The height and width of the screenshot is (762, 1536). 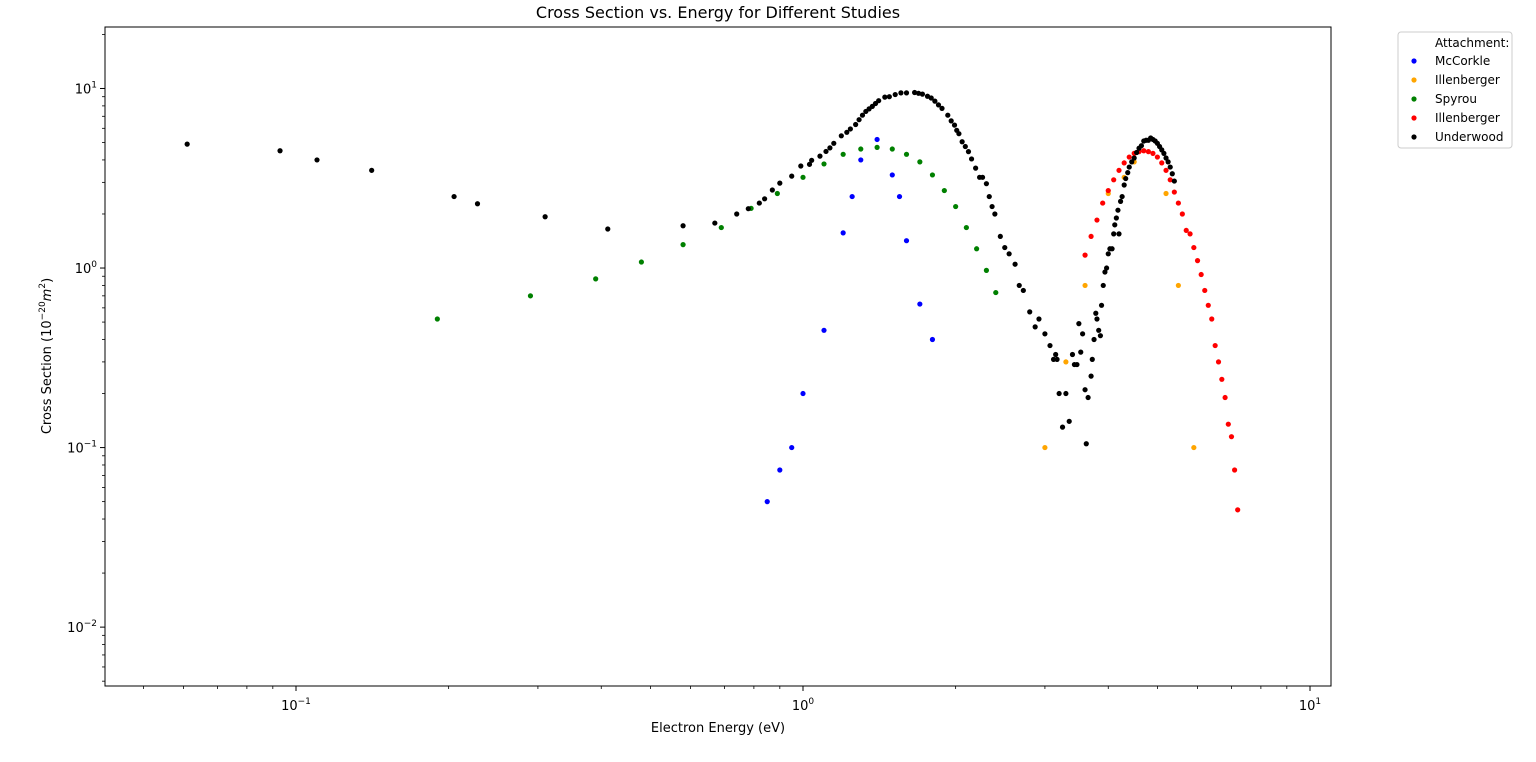 I want to click on x-axis-label: Electron Energy (eV), so click(x=718, y=728).